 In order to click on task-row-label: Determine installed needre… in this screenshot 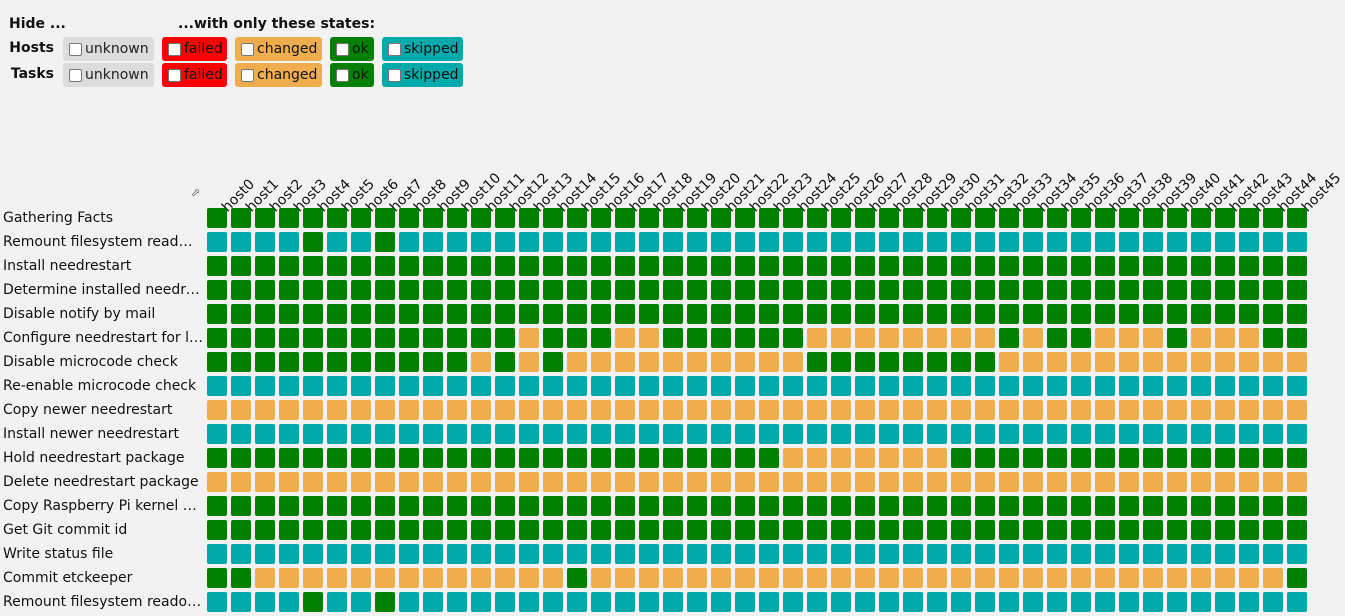, I will do `click(103, 290)`.